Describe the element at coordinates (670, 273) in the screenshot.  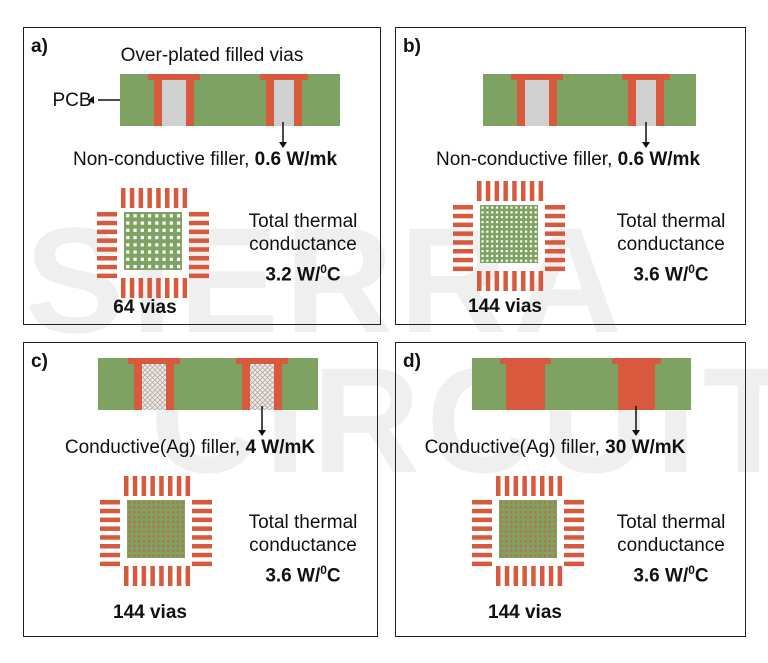
I see `conductance-value: 3.6 W/0C` at that location.